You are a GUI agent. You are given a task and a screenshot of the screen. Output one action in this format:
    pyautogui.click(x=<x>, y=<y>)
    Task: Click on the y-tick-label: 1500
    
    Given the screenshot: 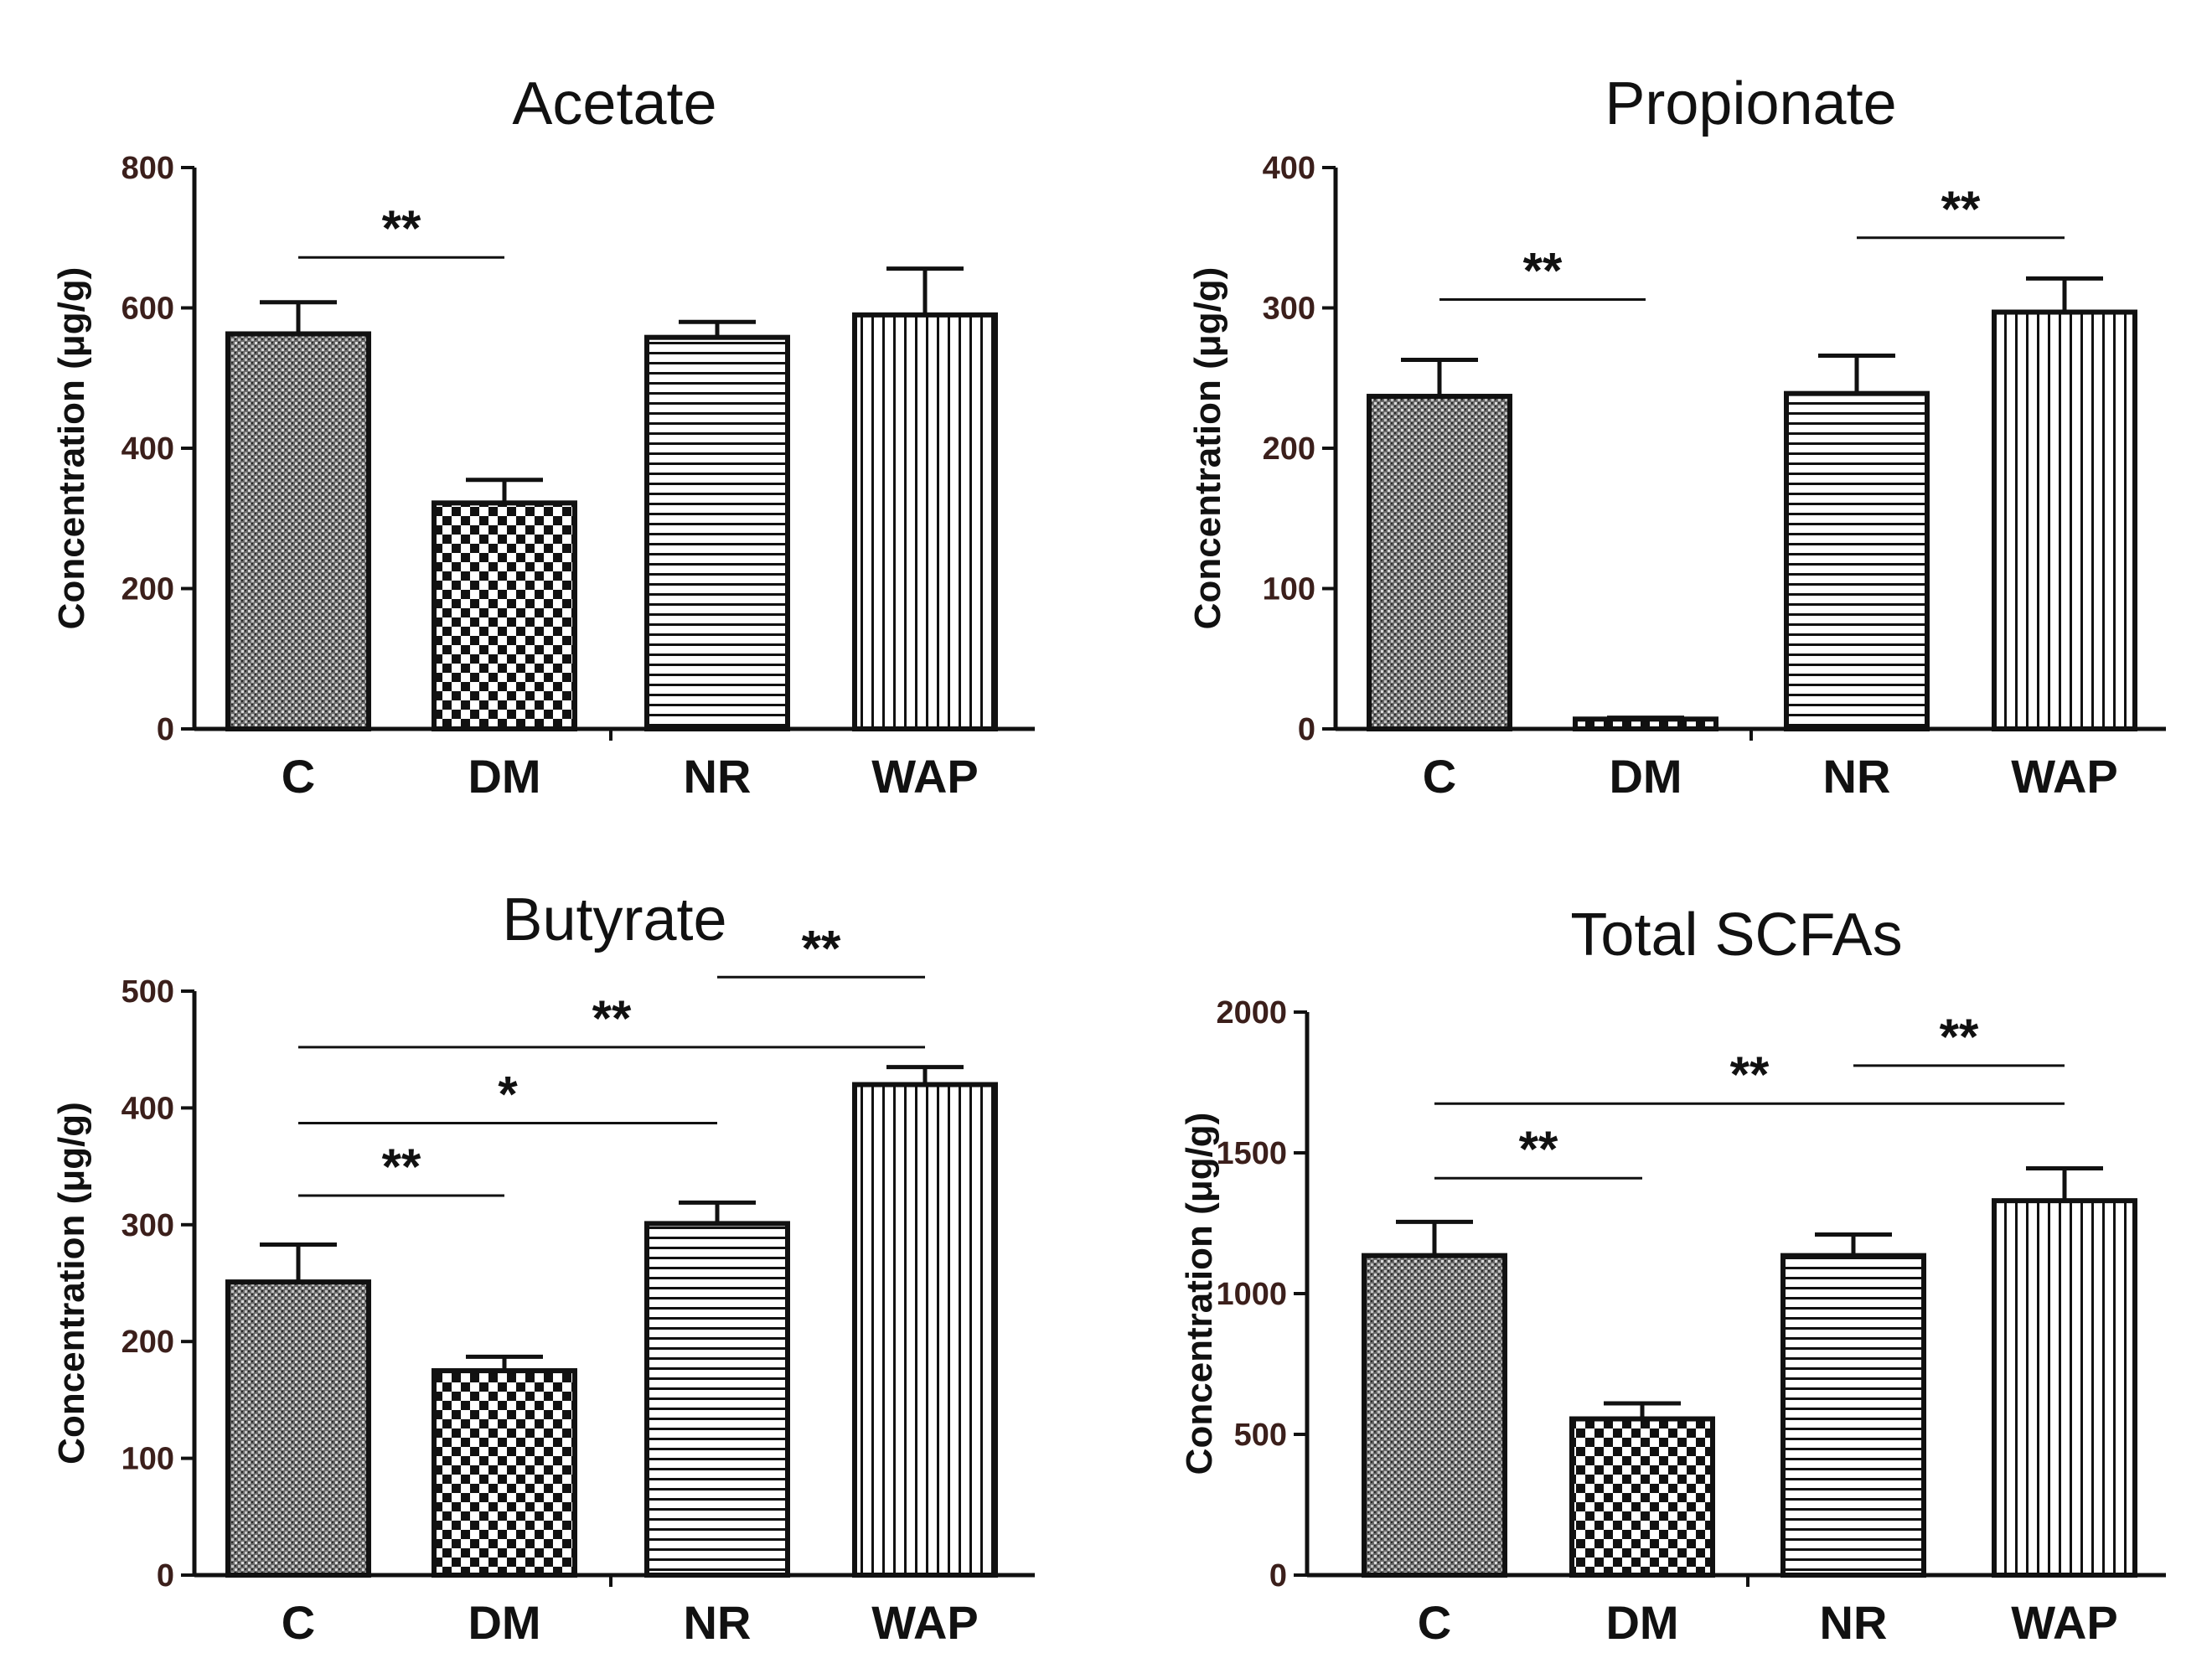 What is the action you would take?
    pyautogui.click(x=1251, y=1153)
    